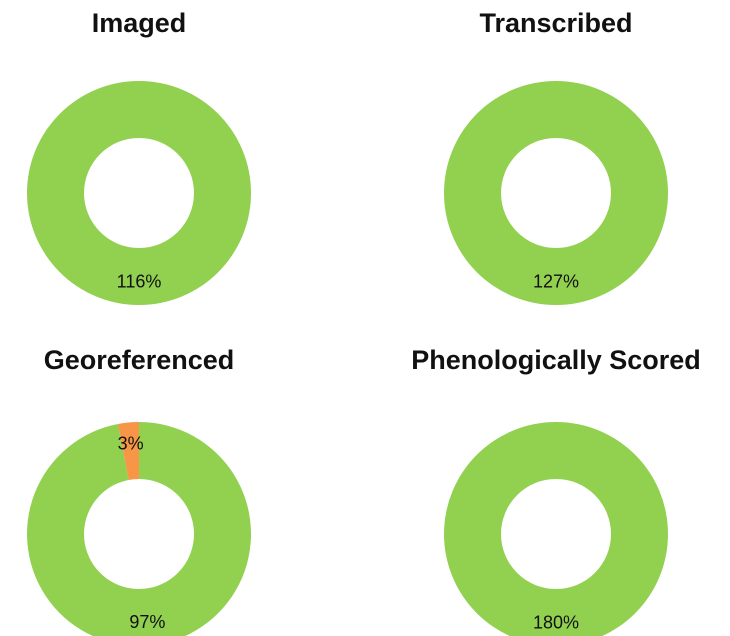 The image size is (730, 636). Describe the element at coordinates (556, 281) in the screenshot. I see `data-label: 127%` at that location.